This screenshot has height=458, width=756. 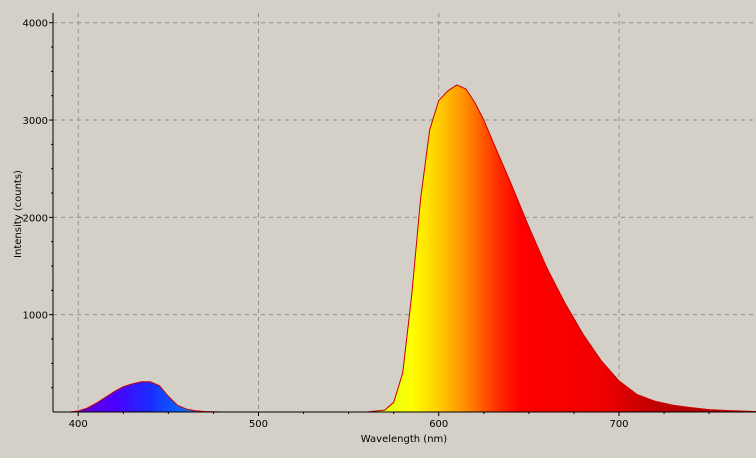 I want to click on x-axis-title: Wavelength (nm), so click(x=404, y=439).